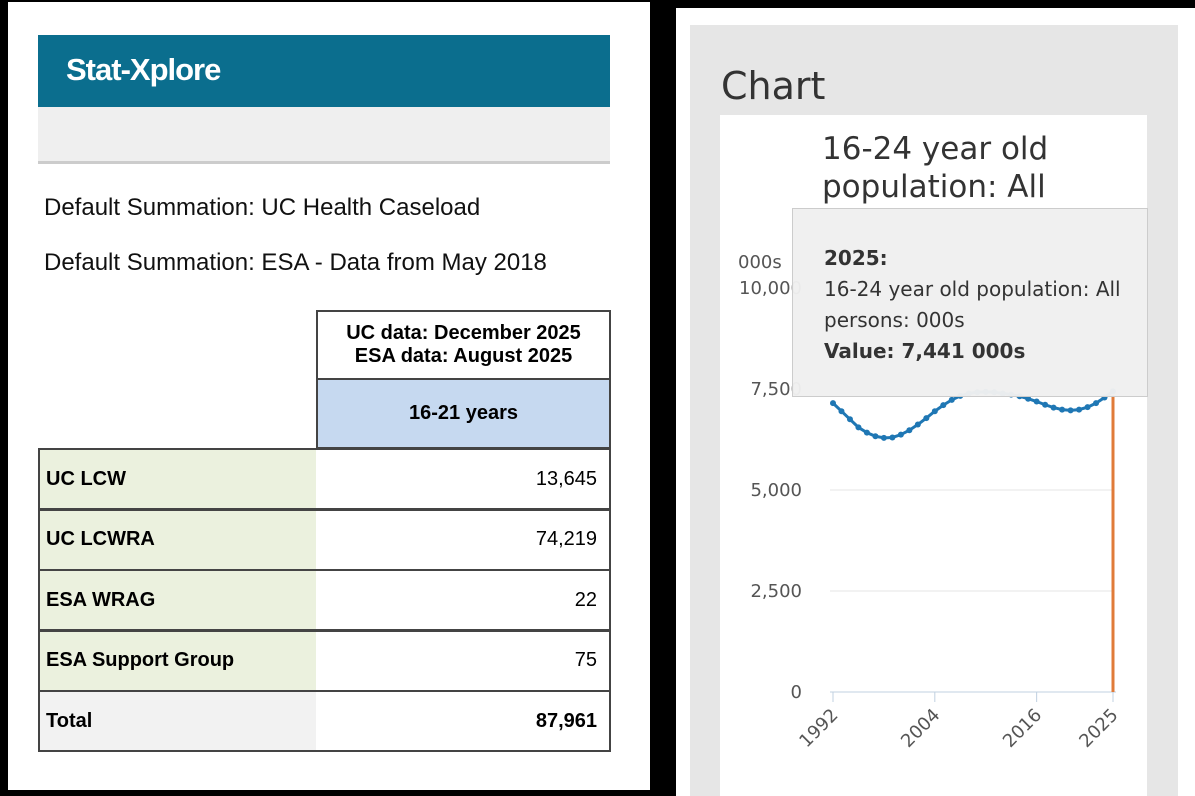 The height and width of the screenshot is (796, 1195). What do you see at coordinates (776, 591) in the screenshot?
I see `y-tick-label: 2,500` at bounding box center [776, 591].